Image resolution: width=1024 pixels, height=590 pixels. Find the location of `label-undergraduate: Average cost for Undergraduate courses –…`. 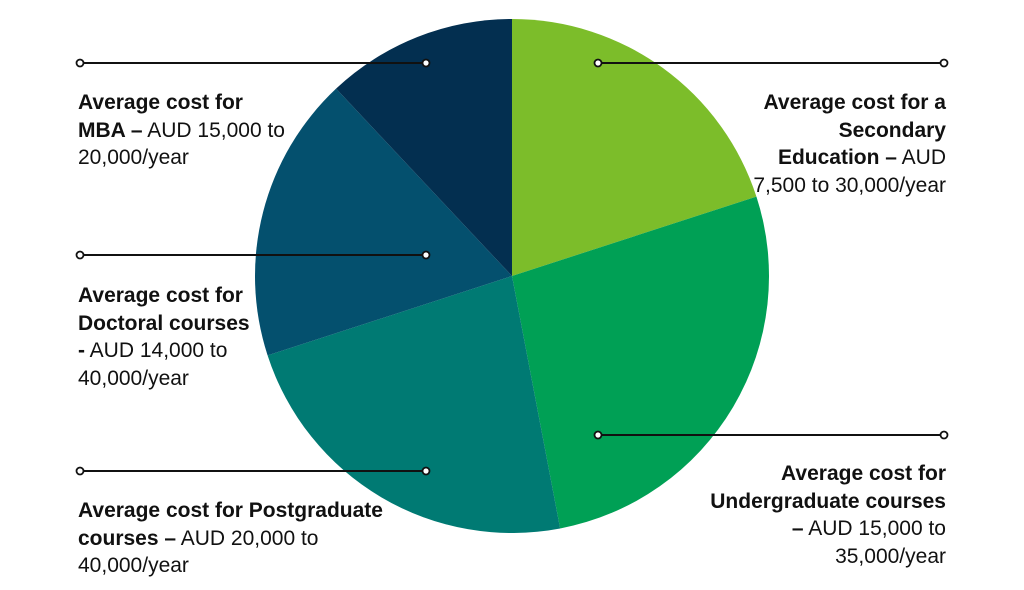

label-undergraduate: Average cost for Undergraduate courses –… is located at coordinates (823, 515).